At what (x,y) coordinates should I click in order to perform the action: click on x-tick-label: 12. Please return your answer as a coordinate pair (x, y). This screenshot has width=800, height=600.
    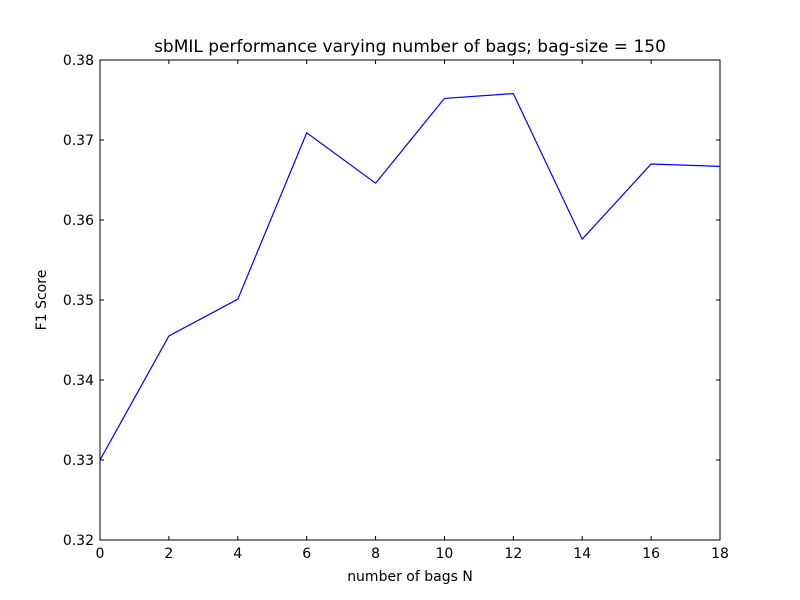
    Looking at the image, I should click on (513, 554).